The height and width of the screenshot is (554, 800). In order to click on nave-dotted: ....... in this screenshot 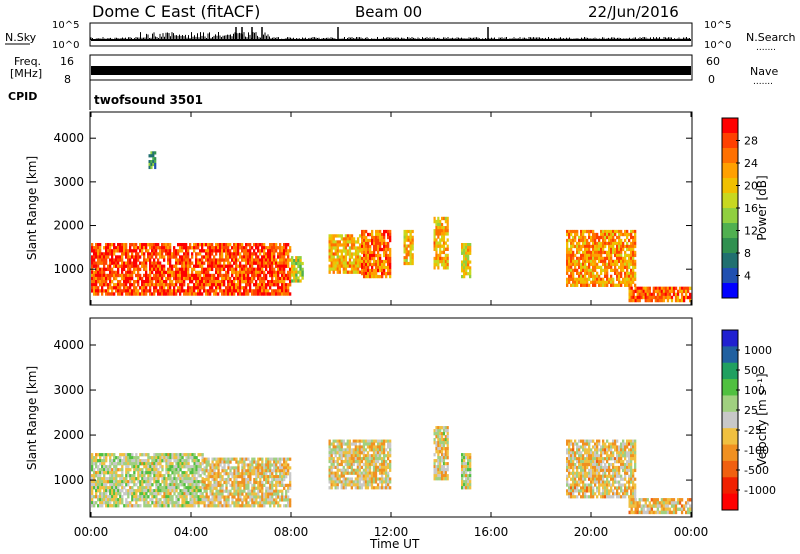, I will do `click(763, 82)`.